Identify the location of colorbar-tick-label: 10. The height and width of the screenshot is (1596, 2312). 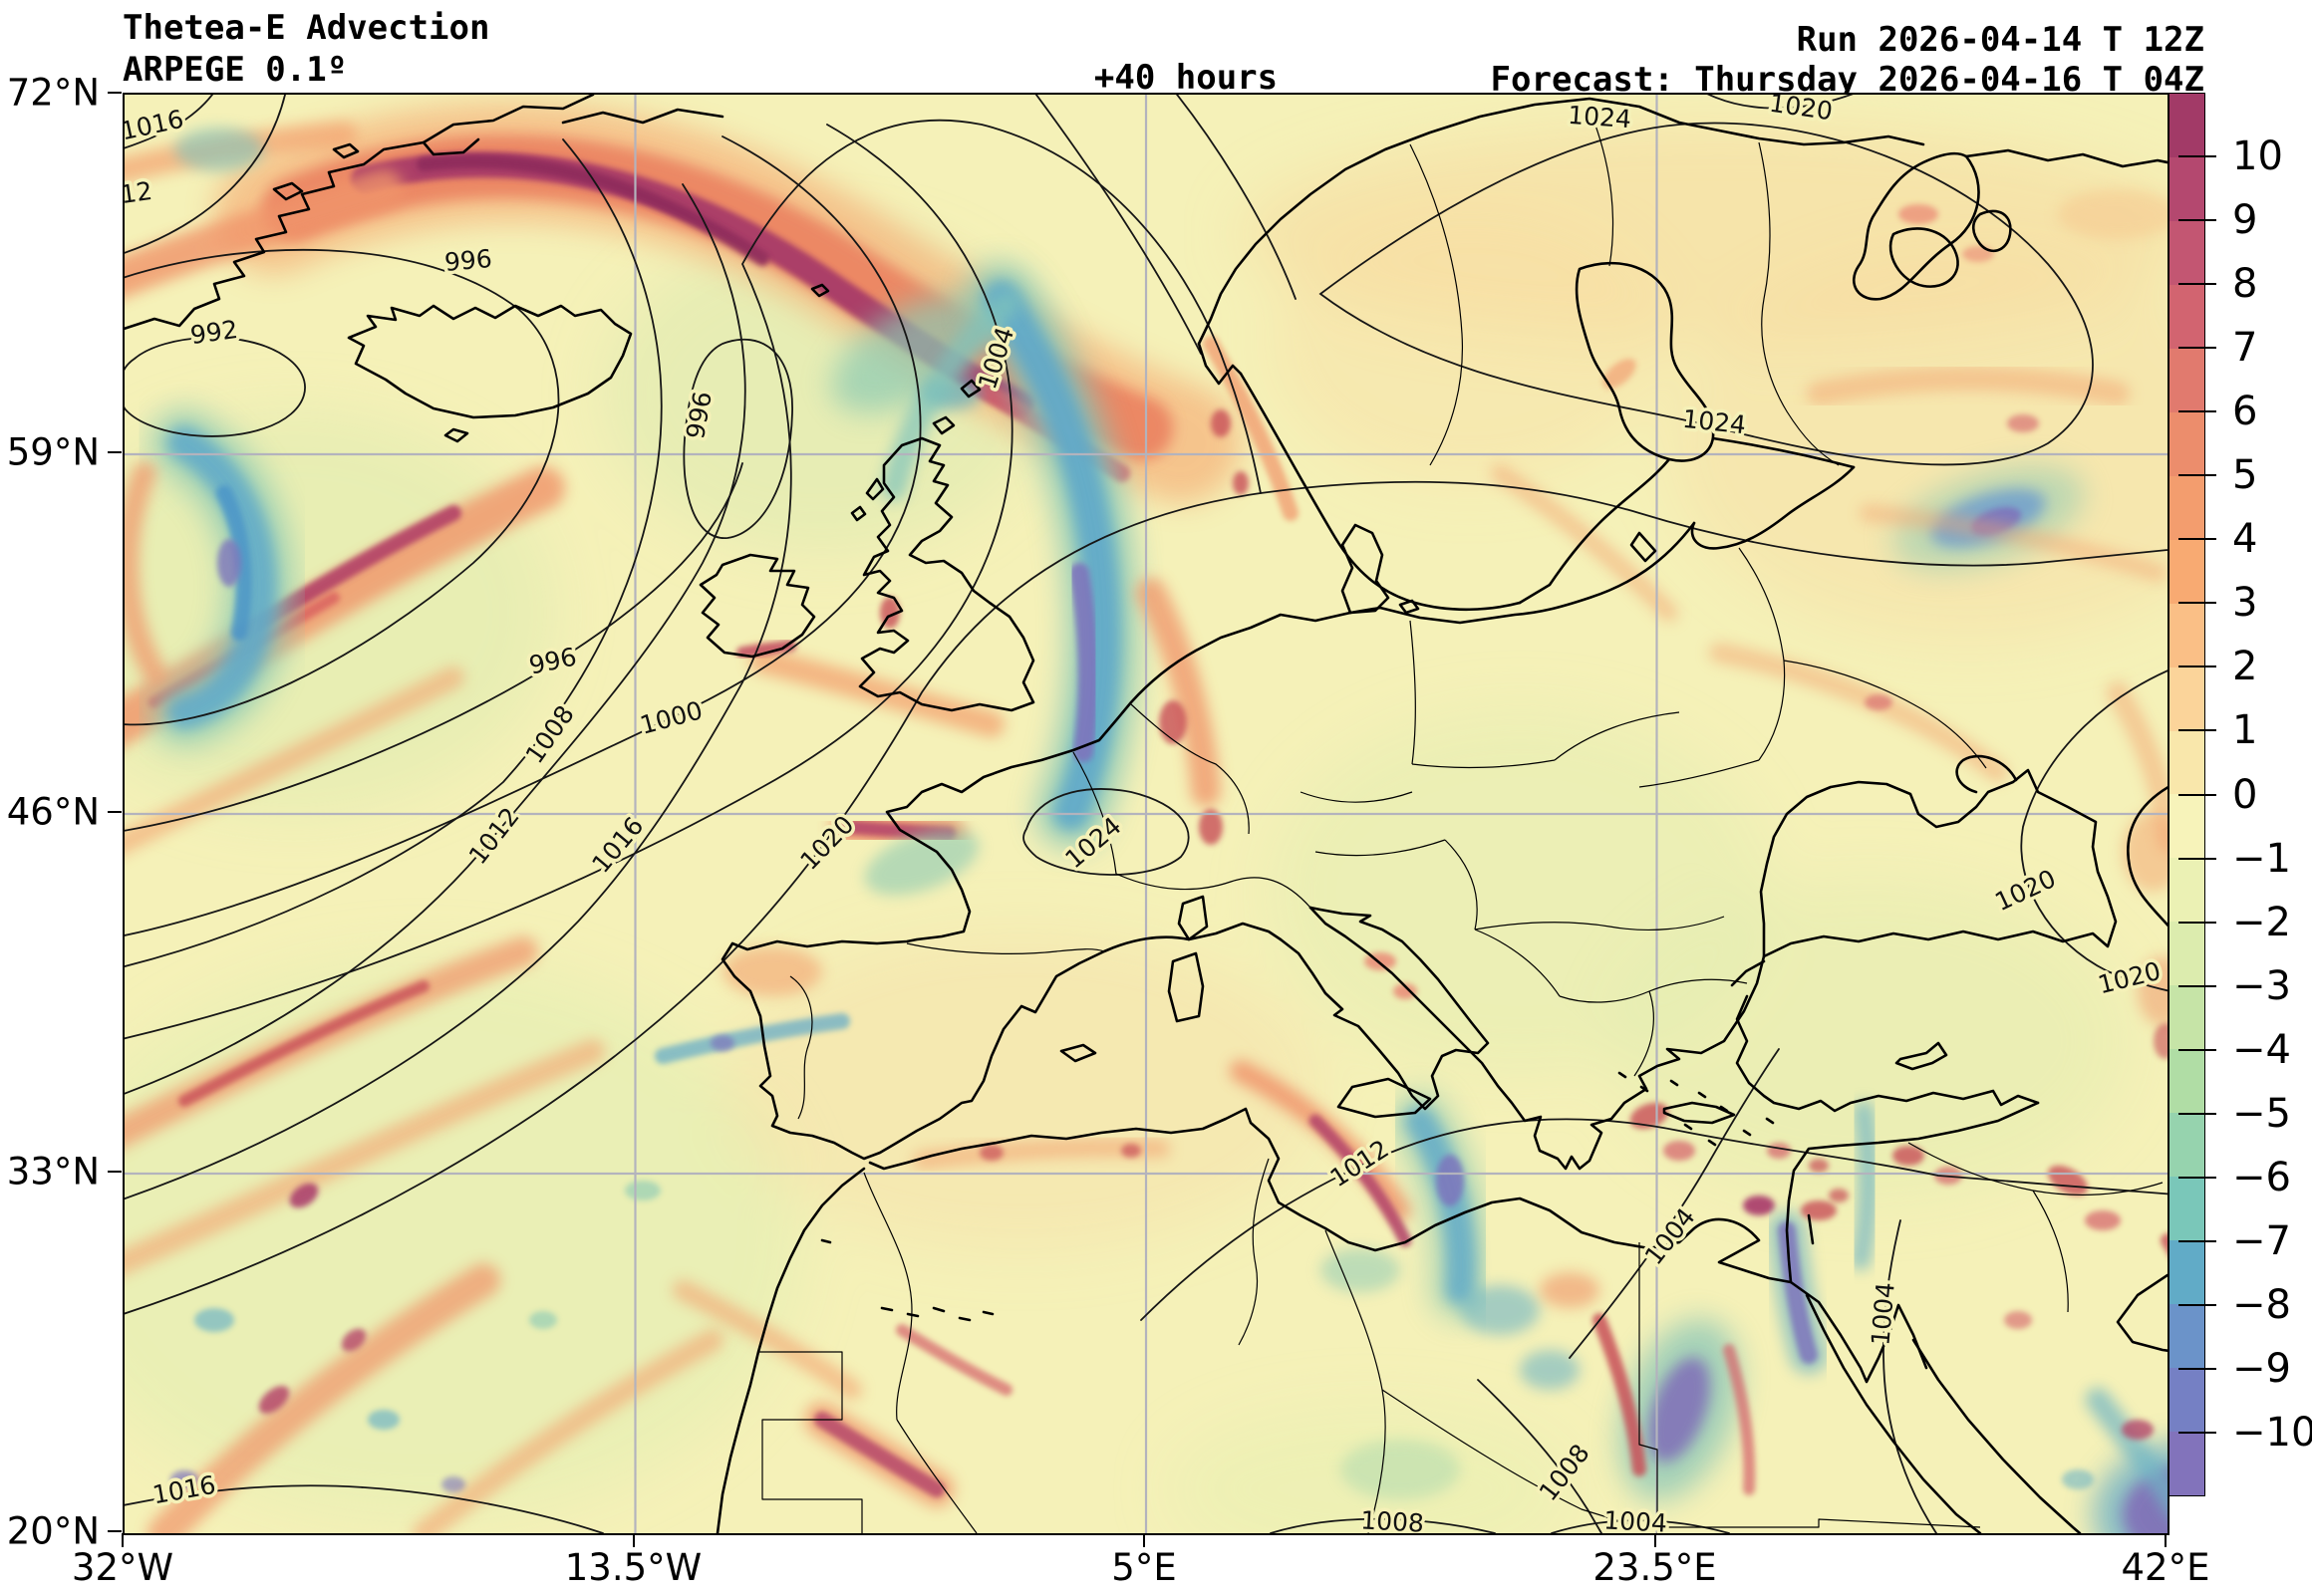
(2257, 156).